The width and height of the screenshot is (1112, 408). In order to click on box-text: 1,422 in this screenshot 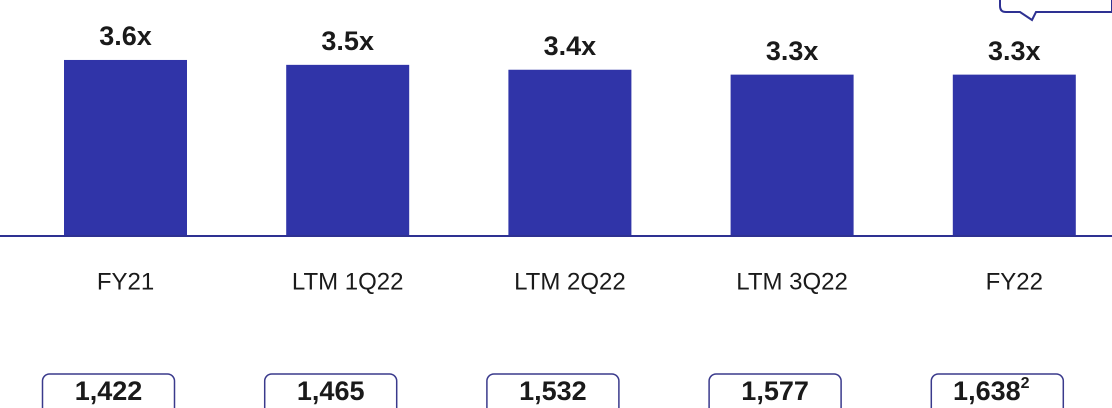, I will do `click(109, 391)`.